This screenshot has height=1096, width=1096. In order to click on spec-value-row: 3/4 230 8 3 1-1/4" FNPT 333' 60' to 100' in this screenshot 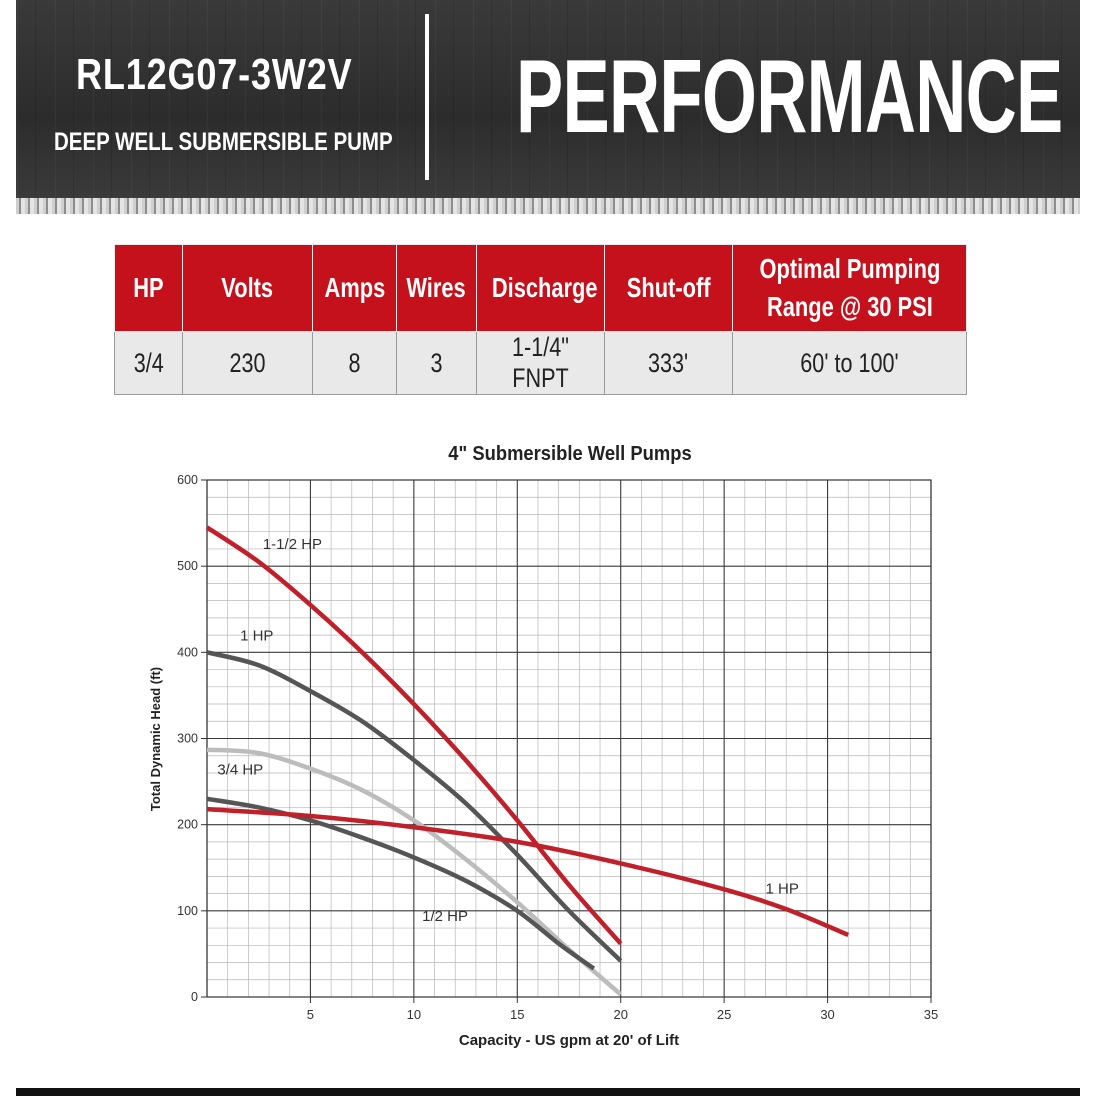, I will do `click(540, 363)`.